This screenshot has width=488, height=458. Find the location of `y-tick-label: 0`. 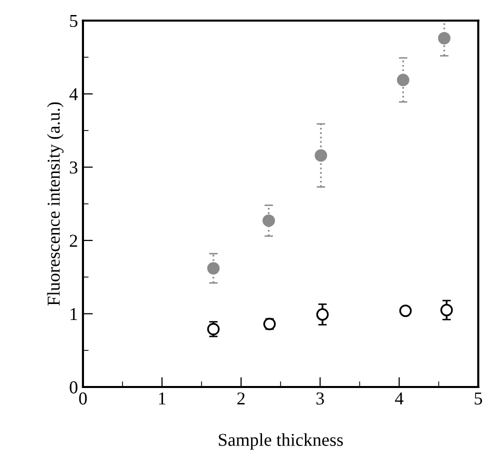

y-tick-label: 0 is located at coordinates (74, 387).